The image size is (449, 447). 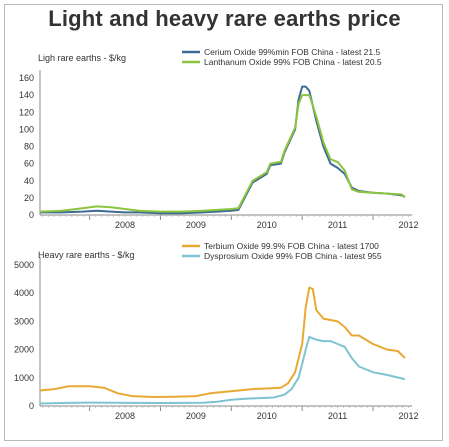 I want to click on y-tick-label: 80, so click(x=29, y=147).